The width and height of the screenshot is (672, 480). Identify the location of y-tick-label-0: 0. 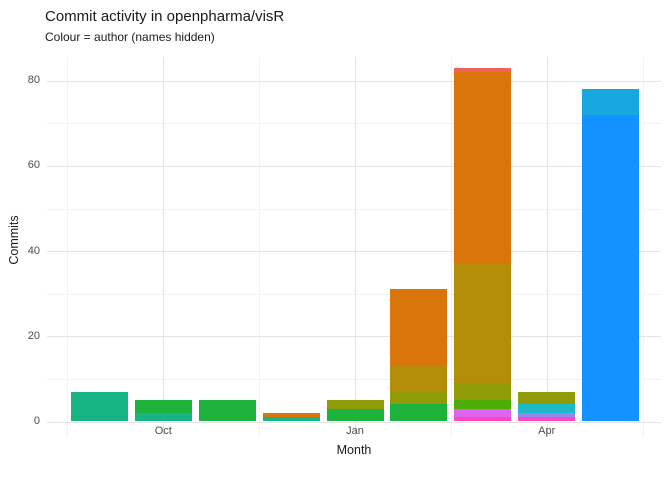
(36, 421).